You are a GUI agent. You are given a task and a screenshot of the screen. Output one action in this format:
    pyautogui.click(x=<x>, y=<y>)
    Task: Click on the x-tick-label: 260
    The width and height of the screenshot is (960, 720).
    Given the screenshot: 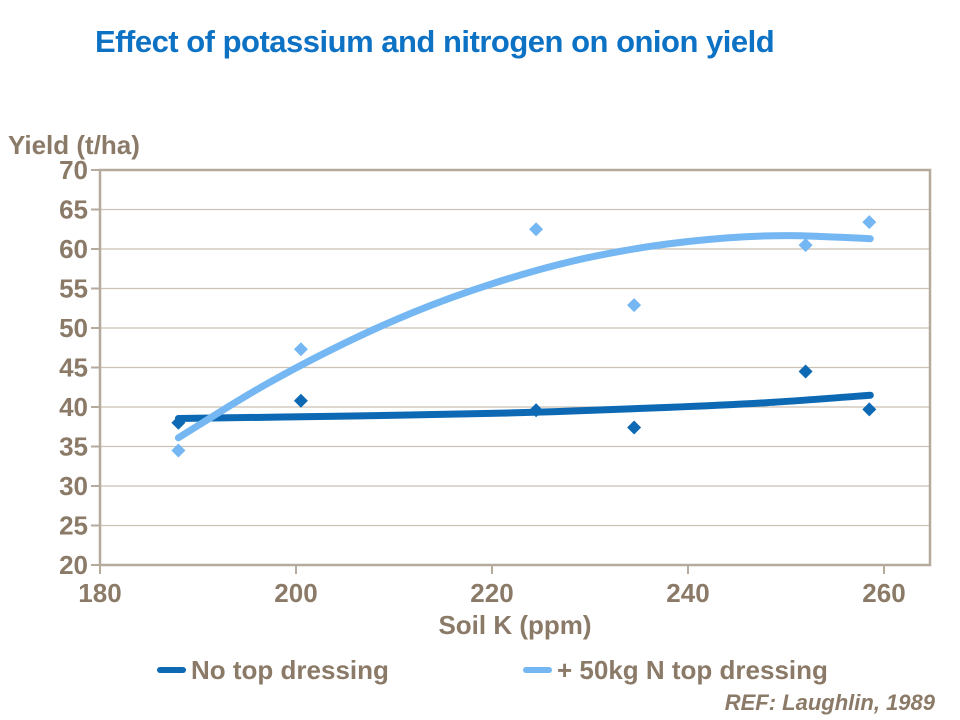 What is the action you would take?
    pyautogui.click(x=883, y=593)
    